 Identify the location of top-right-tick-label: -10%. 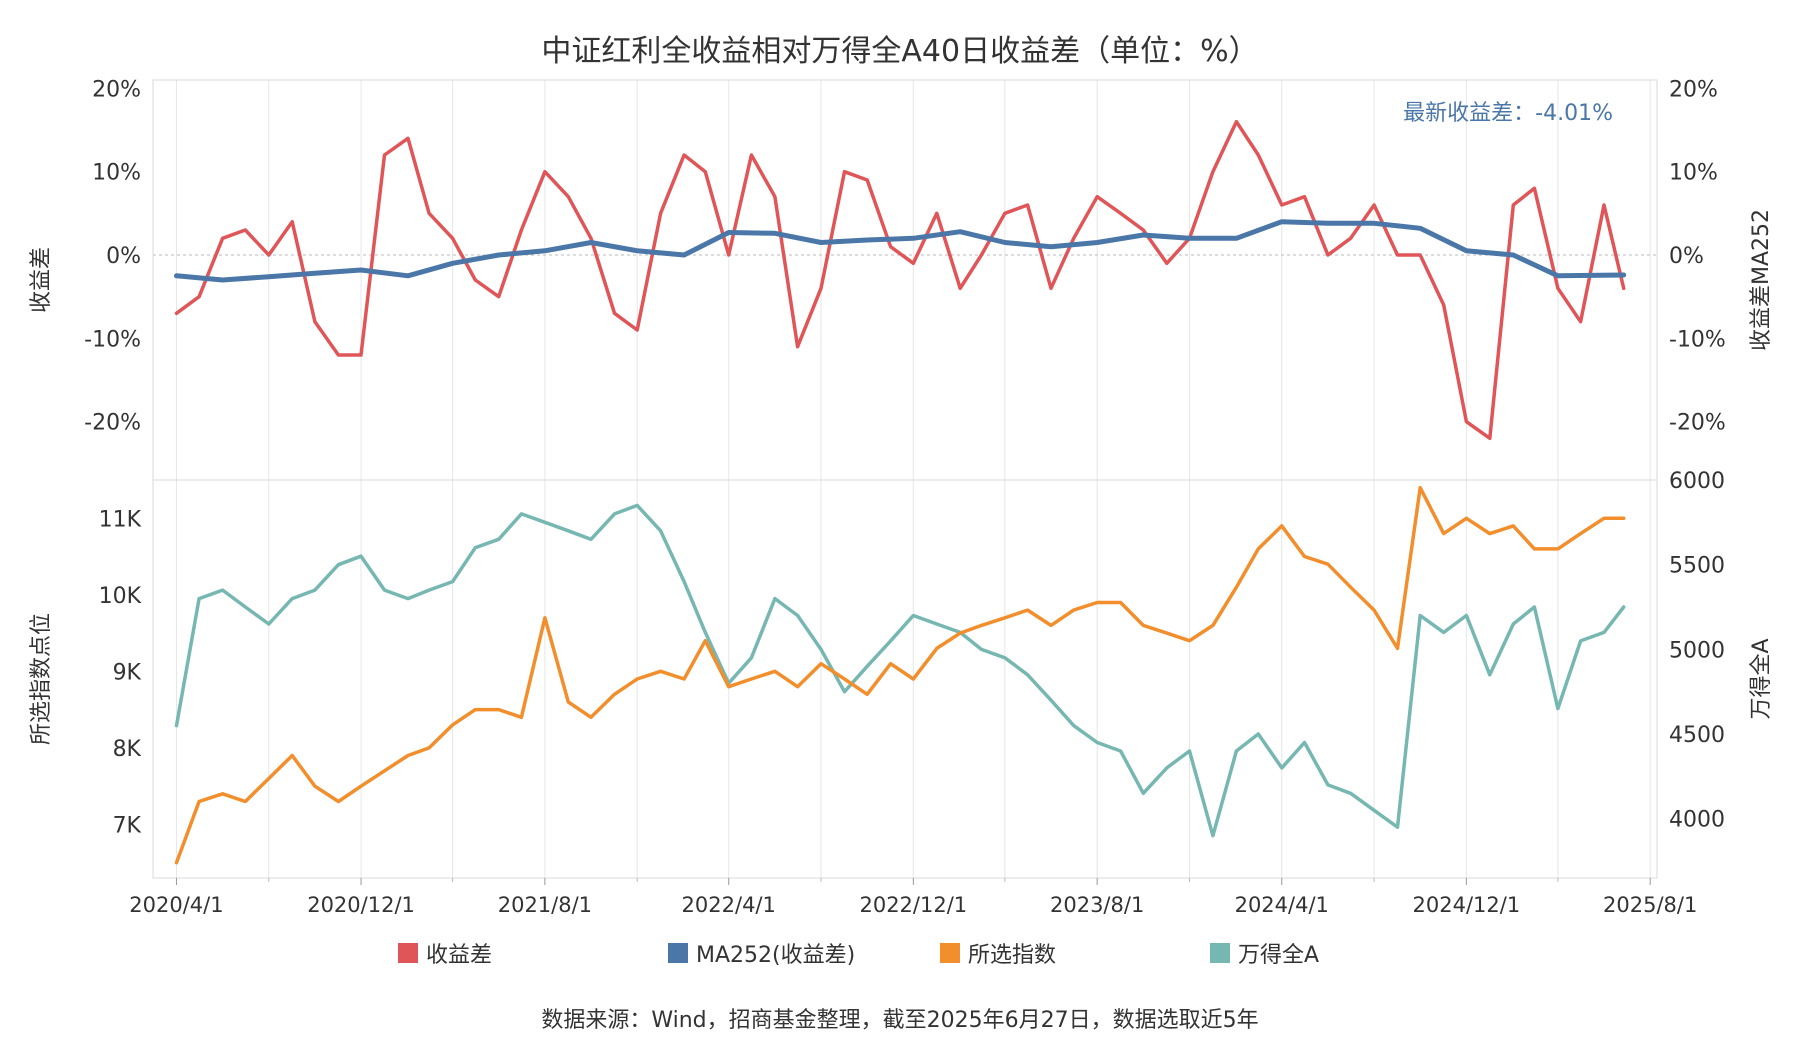
(1697, 339).